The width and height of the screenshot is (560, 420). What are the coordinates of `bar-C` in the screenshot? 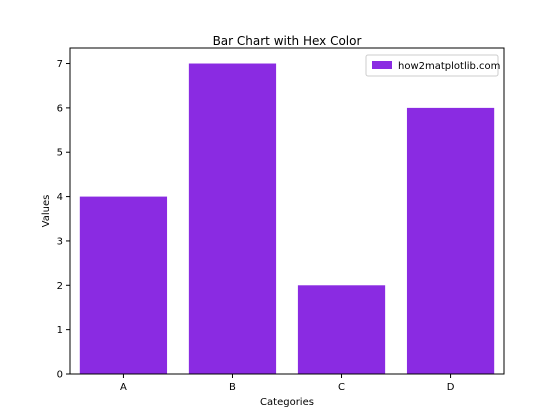 It's located at (341, 329).